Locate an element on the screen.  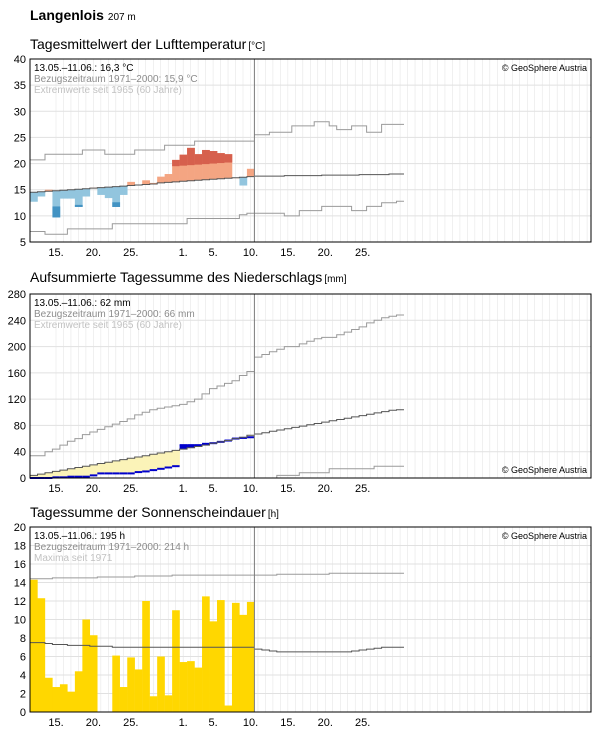
y-tick-label: 6 is located at coordinates (23, 658).